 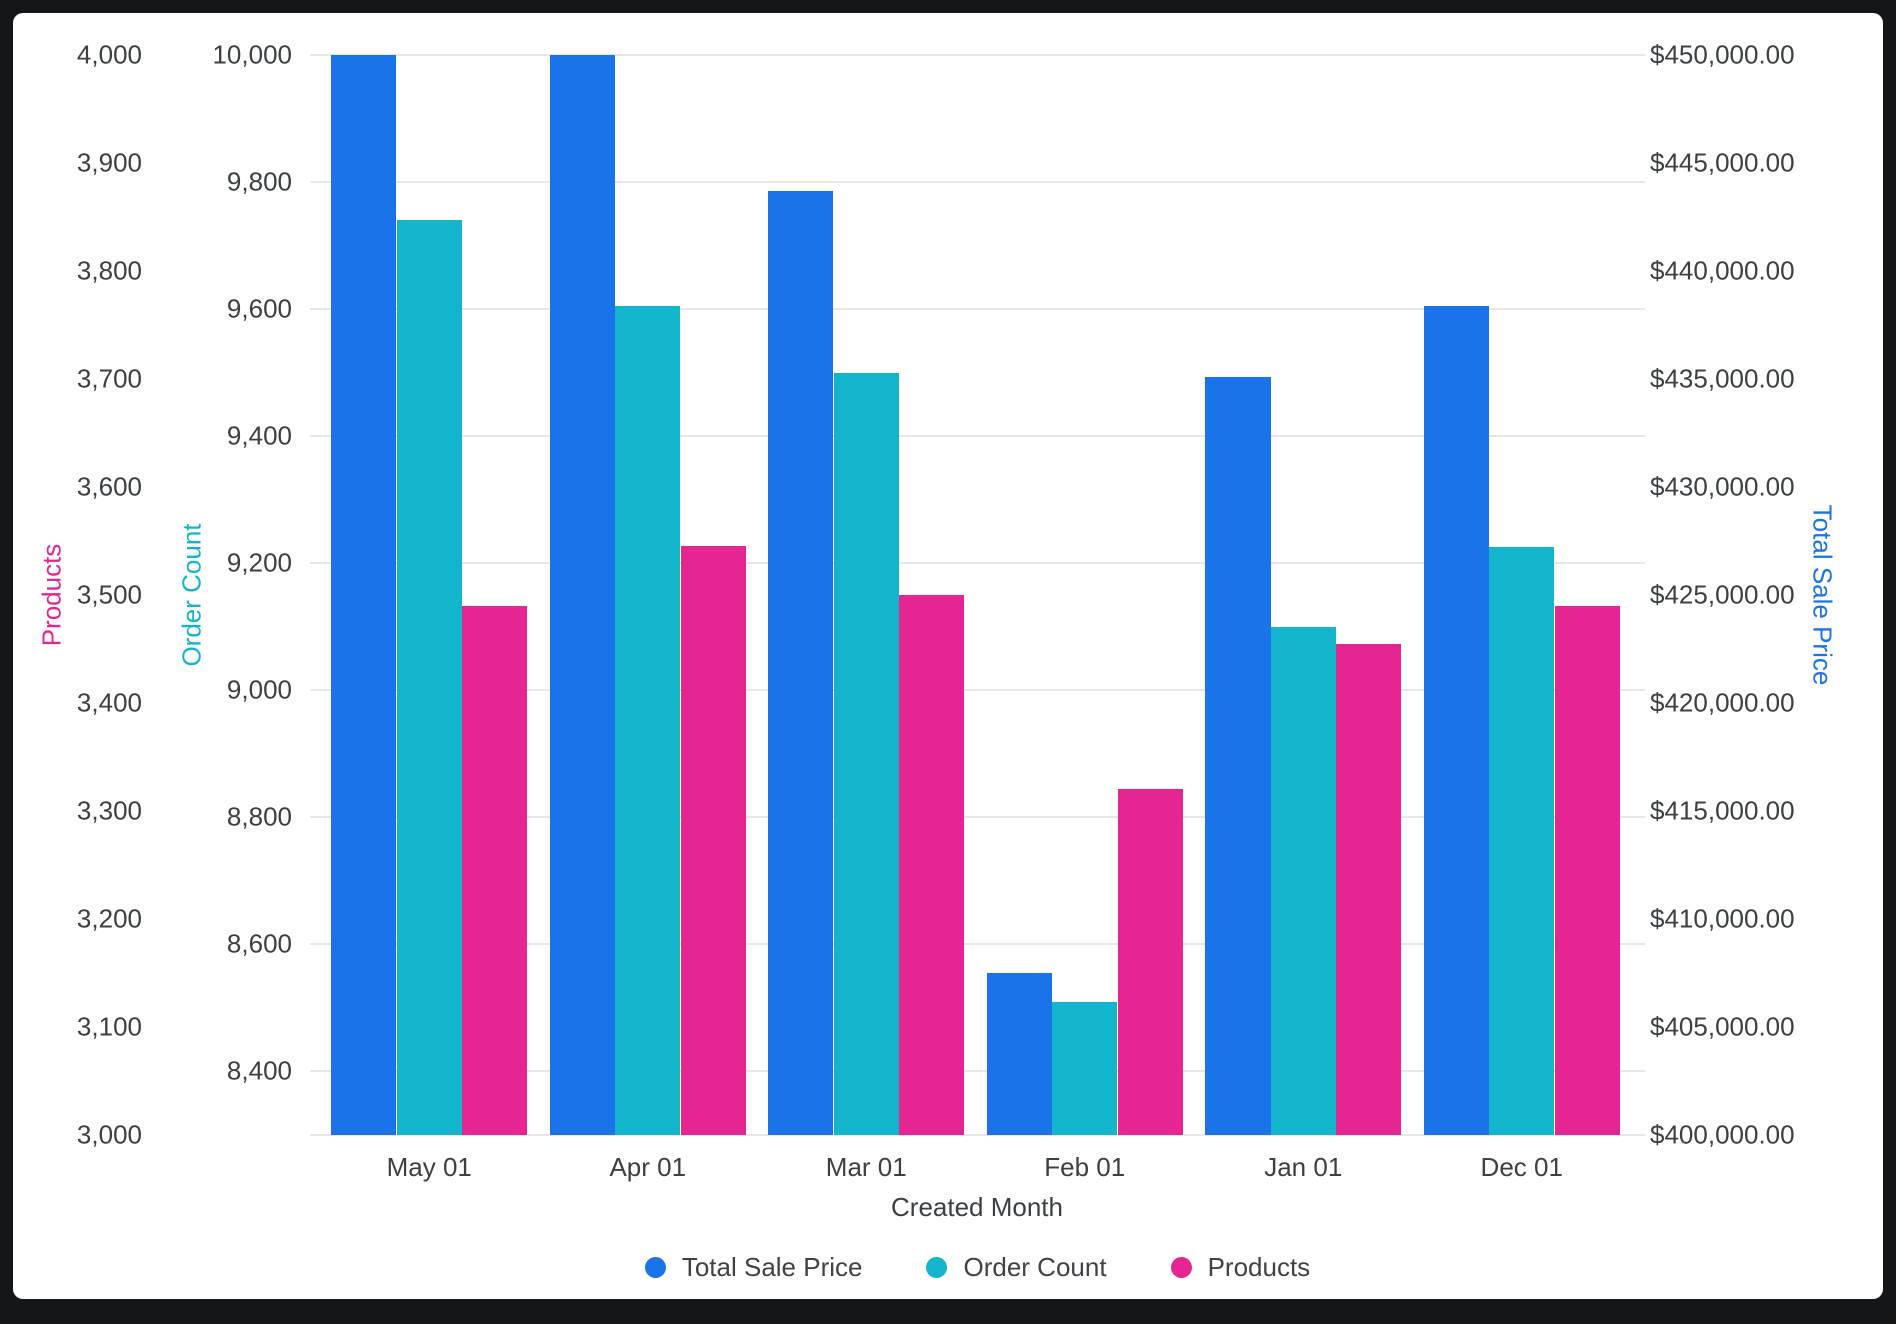 What do you see at coordinates (1521, 1167) in the screenshot?
I see `x-tick-label-dec-01: Dec 01` at bounding box center [1521, 1167].